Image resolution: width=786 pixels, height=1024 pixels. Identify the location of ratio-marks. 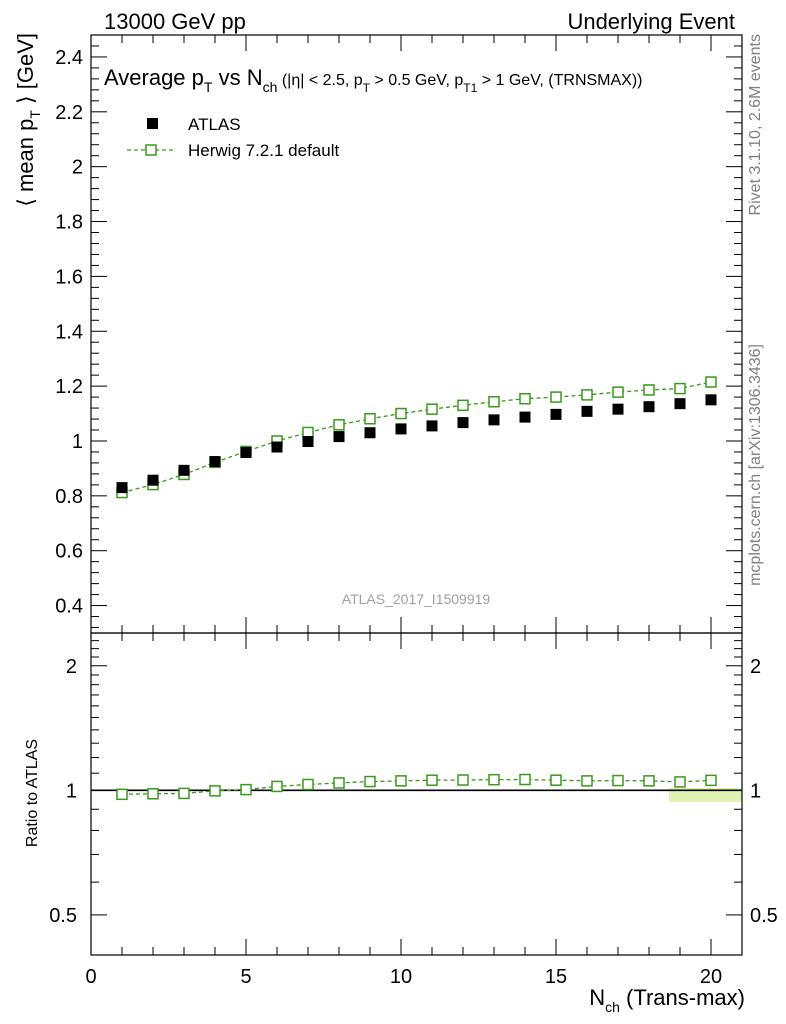
(416, 787).